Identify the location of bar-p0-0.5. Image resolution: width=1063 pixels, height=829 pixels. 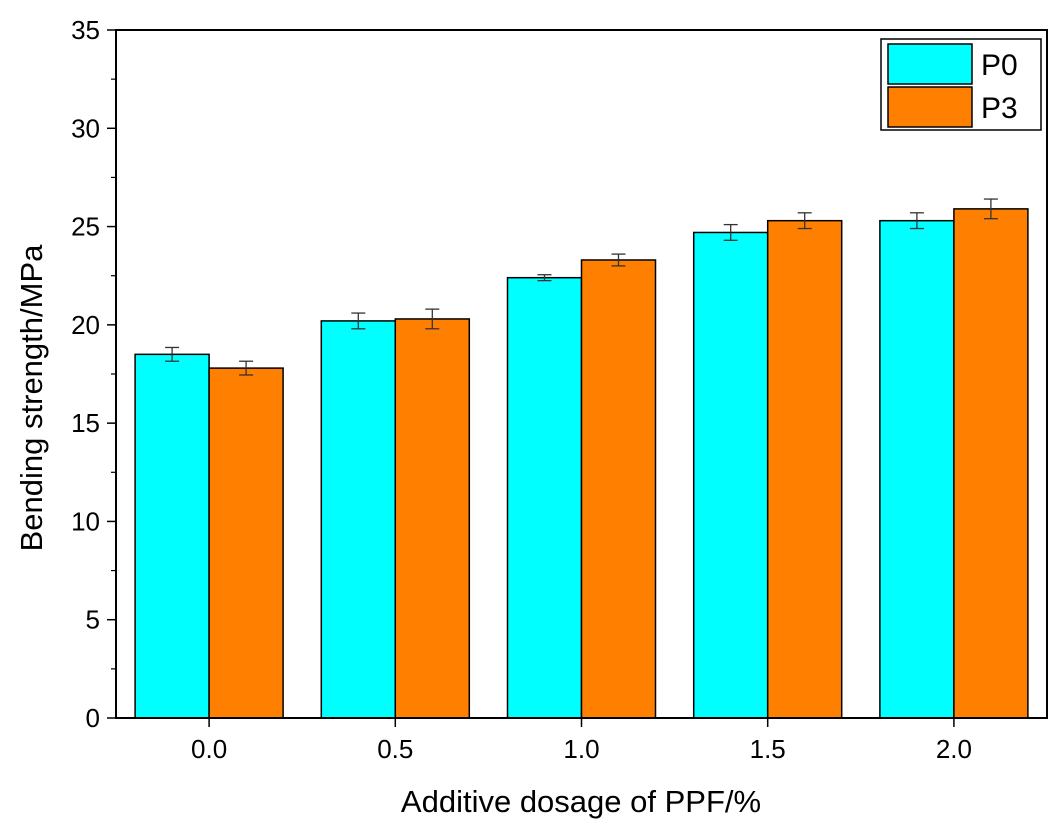
(358, 519).